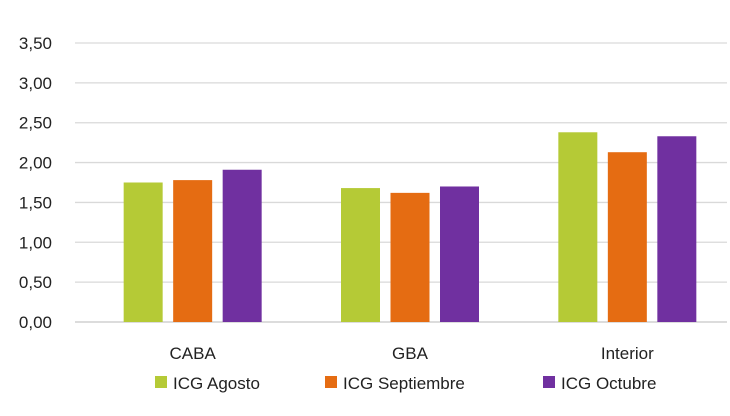 This screenshot has width=730, height=416. What do you see at coordinates (35, 282) in the screenshot?
I see `y-tick-label: 0,50` at bounding box center [35, 282].